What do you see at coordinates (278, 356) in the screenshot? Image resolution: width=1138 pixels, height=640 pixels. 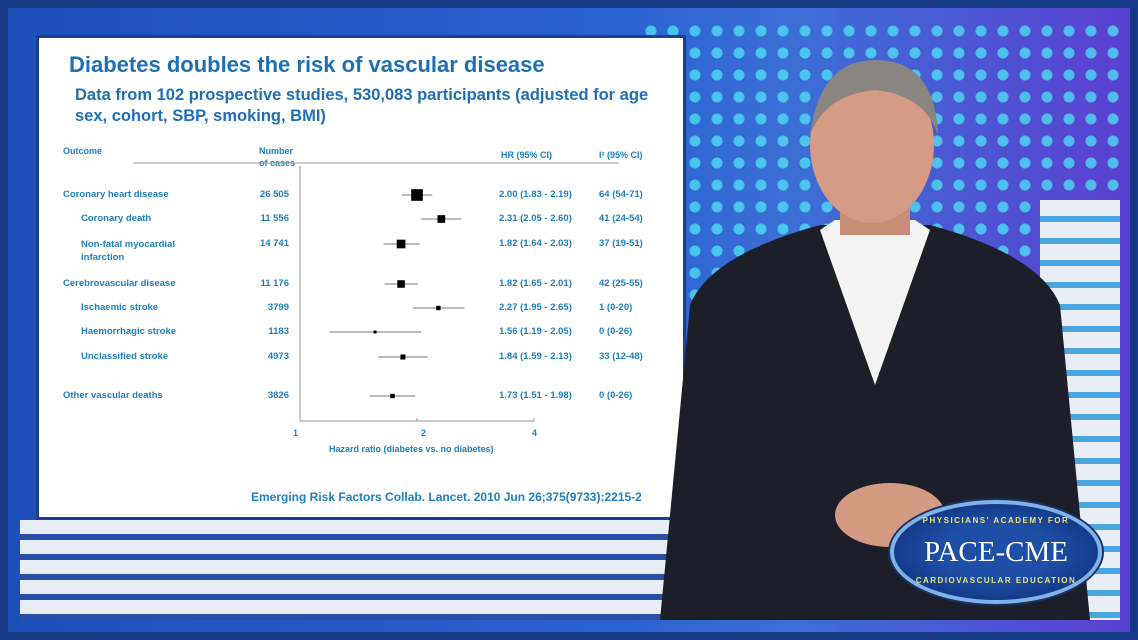 I see `row-cases: 4973` at bounding box center [278, 356].